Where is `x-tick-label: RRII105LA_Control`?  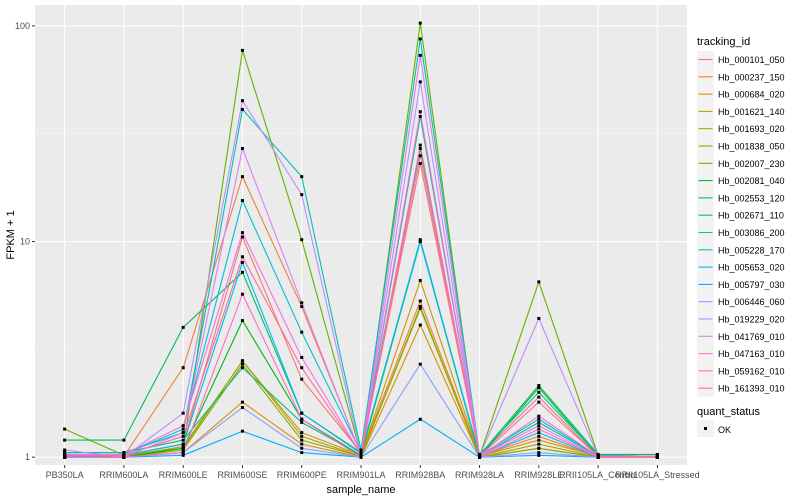
x-tick-label: RRII105LA_Control is located at coordinates (598, 475).